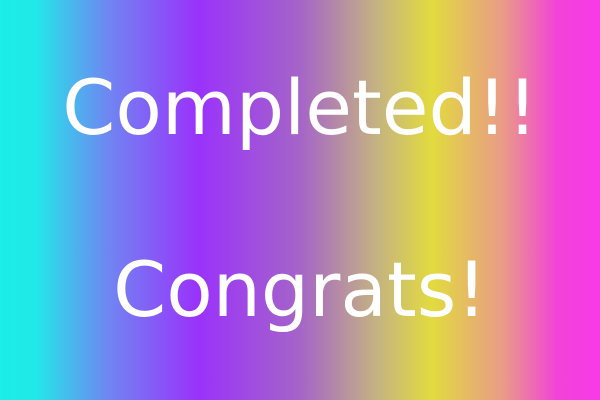  Describe the element at coordinates (300, 289) in the screenshot. I see `congrats-message: Congrats!` at that location.